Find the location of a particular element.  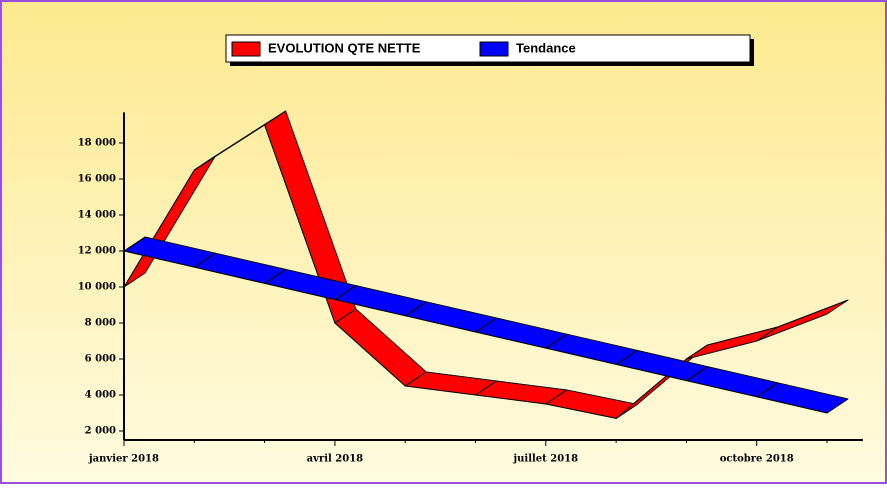

y-tick-label: 16 000 is located at coordinates (97, 179).